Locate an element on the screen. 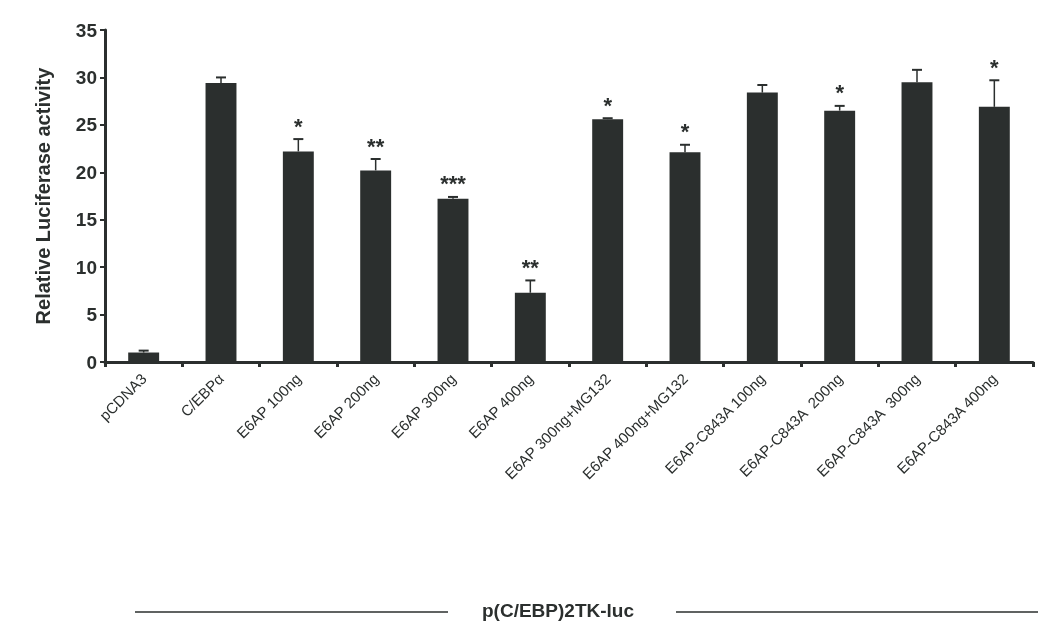 The image size is (1049, 631). y-tick-label: 25 is located at coordinates (86, 125).